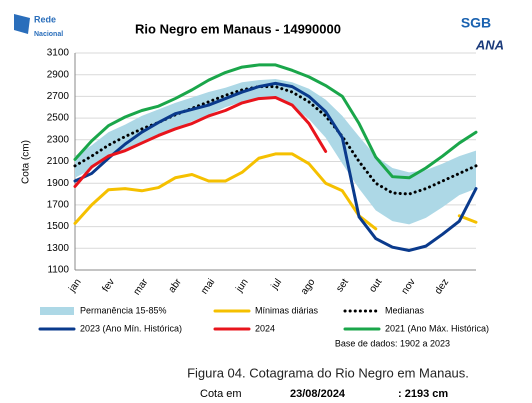  Describe the element at coordinates (74, 286) in the screenshot. I see `x-tick-label: jan` at that location.